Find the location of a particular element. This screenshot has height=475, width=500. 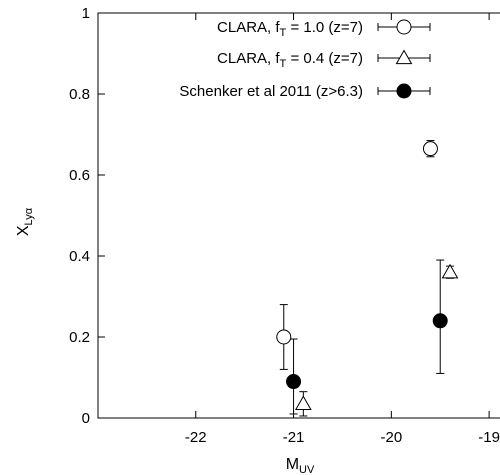

y-tick-label: 1 is located at coordinates (86, 13).